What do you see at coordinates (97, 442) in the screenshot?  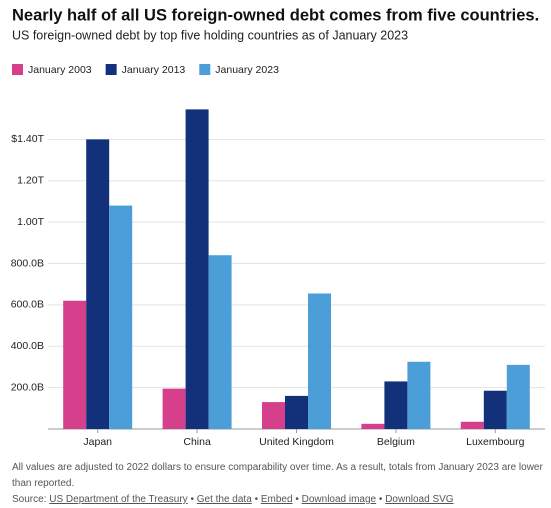 I see `x-tick-label: Japan` at bounding box center [97, 442].